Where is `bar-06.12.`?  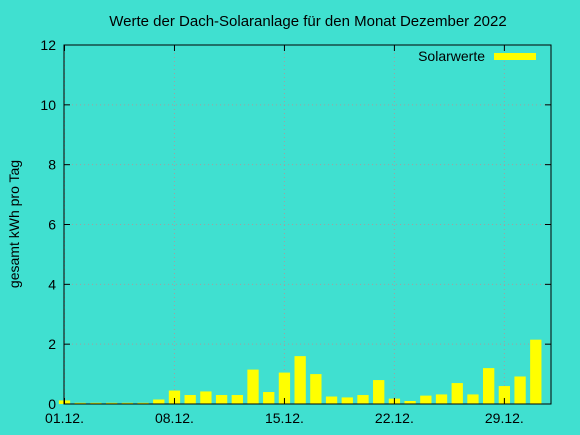
bar-06.12. is located at coordinates (143, 403).